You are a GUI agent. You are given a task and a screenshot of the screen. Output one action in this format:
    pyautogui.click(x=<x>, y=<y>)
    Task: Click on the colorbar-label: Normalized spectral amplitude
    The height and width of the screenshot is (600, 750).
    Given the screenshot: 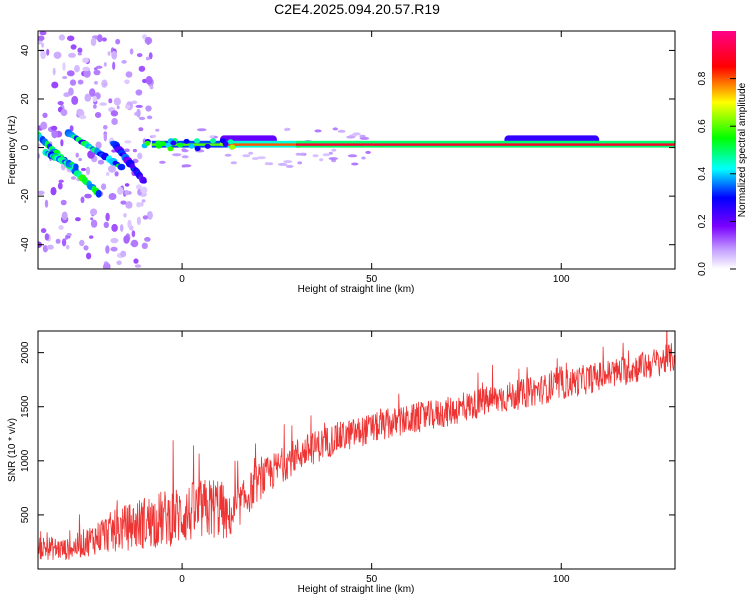 What is the action you would take?
    pyautogui.click(x=742, y=149)
    